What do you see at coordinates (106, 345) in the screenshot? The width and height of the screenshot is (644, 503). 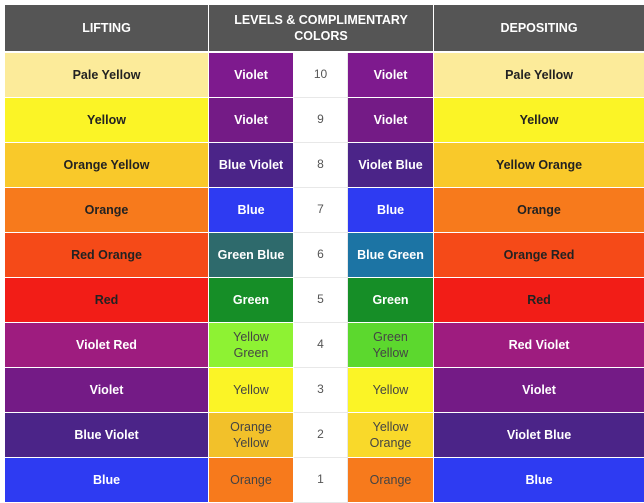 I see `lifting-color: Violet Red` at bounding box center [106, 345].